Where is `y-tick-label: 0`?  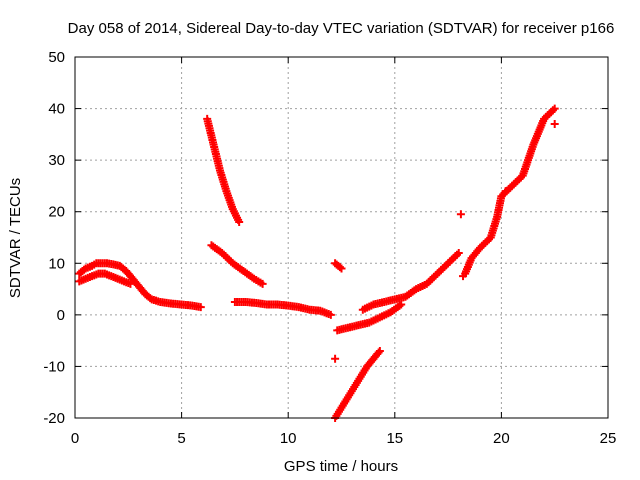 y-tick-label: 0 is located at coordinates (61, 315).